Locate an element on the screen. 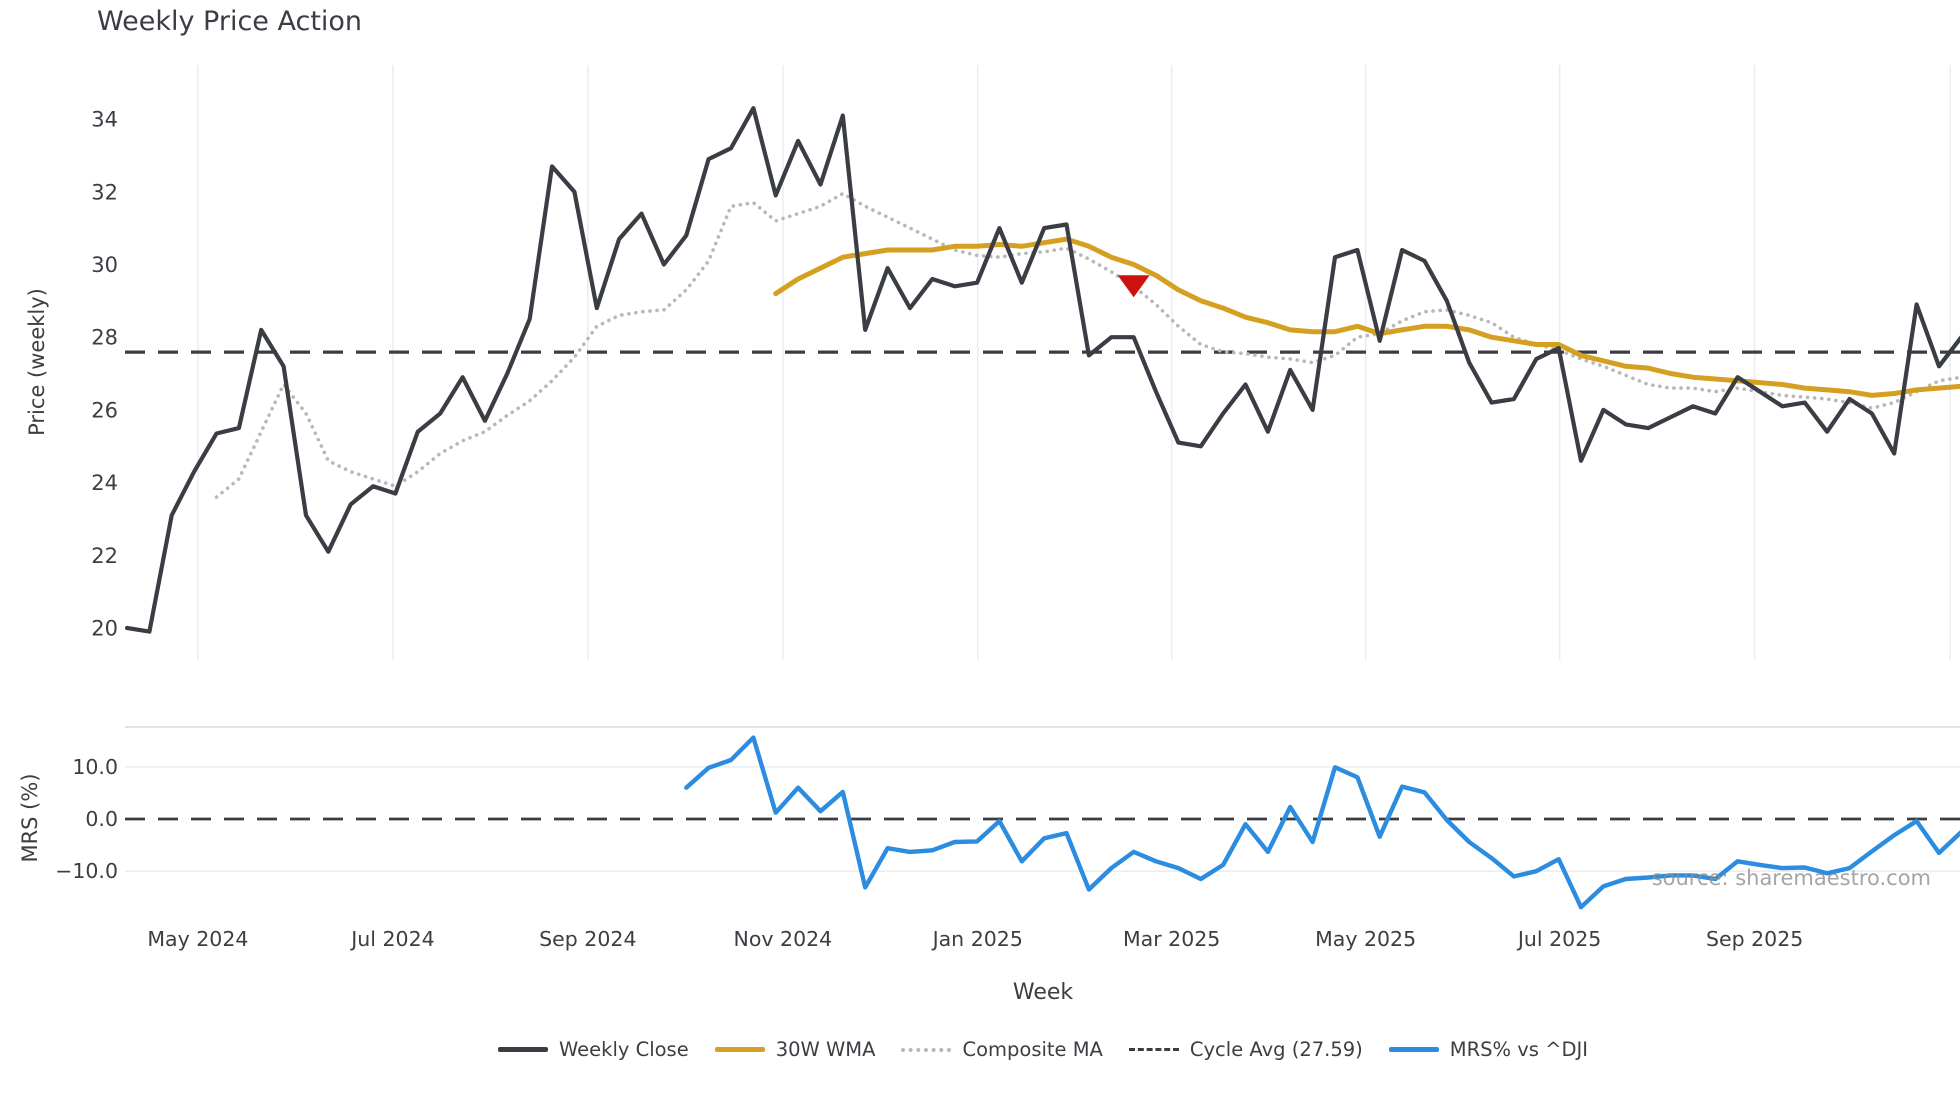 This screenshot has height=1102, width=1960. legend-label: Cycle Avg (27.59) is located at coordinates (1276, 1049).